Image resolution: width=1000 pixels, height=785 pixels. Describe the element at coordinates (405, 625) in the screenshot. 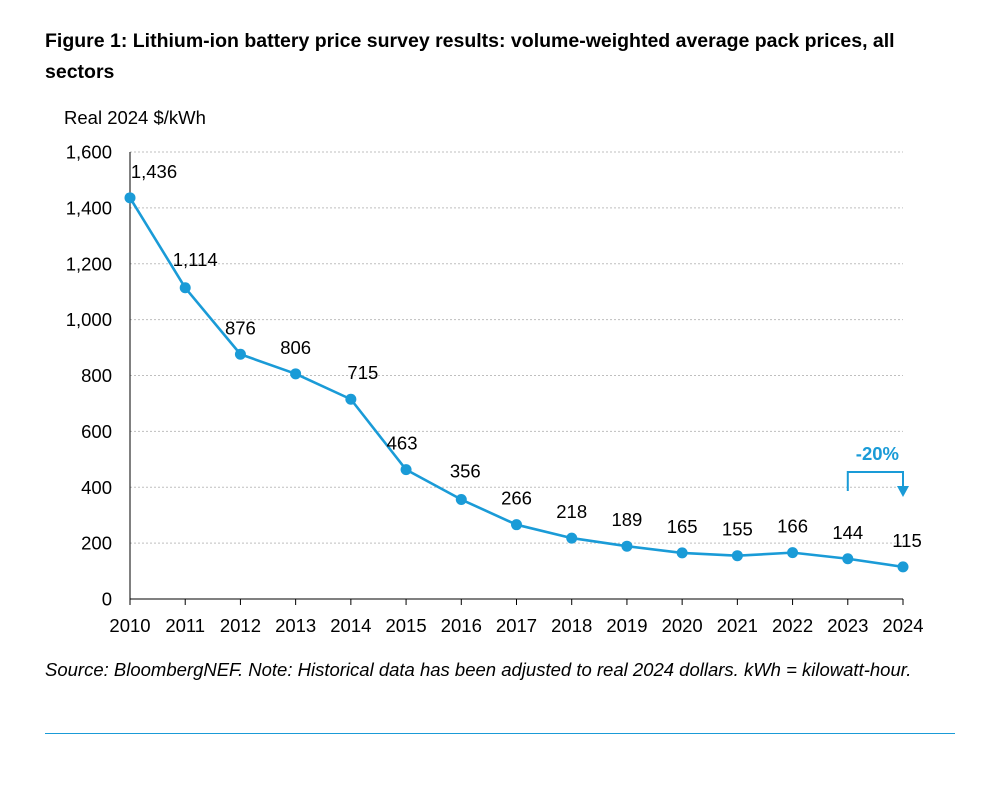

I see `x-tick-label: 2015` at that location.